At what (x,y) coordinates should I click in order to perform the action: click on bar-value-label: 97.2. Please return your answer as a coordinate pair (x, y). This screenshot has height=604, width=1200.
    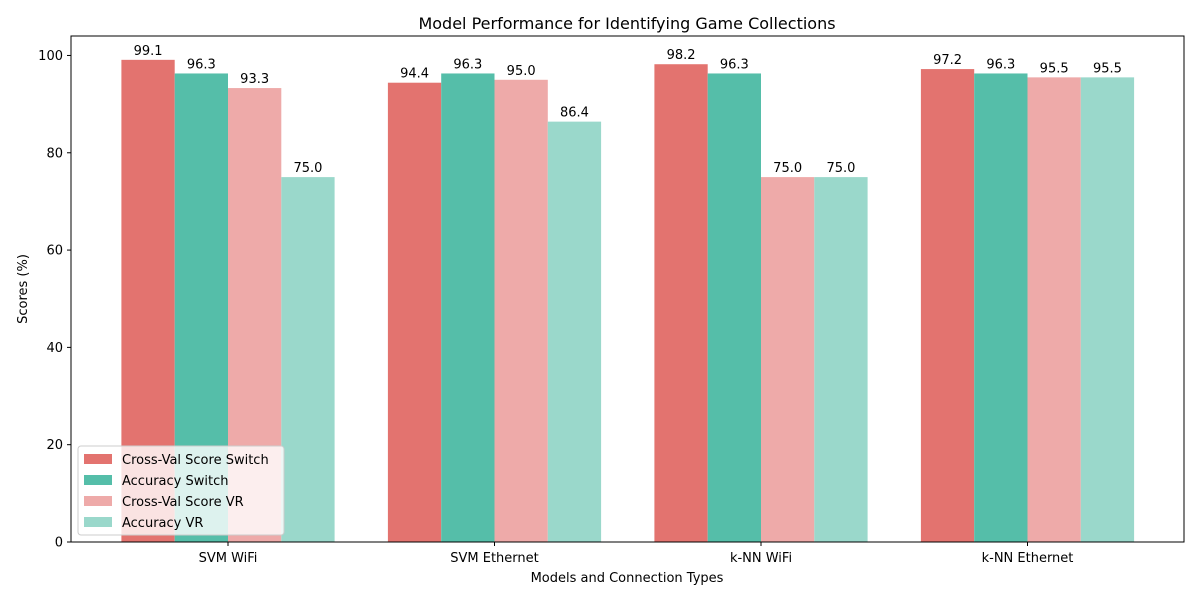
    Looking at the image, I should click on (947, 60).